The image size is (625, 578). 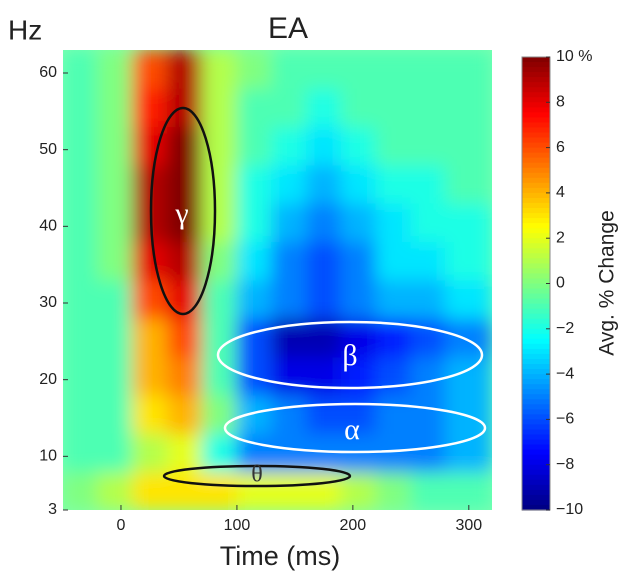 I want to click on chart-title: EA, so click(x=288, y=28).